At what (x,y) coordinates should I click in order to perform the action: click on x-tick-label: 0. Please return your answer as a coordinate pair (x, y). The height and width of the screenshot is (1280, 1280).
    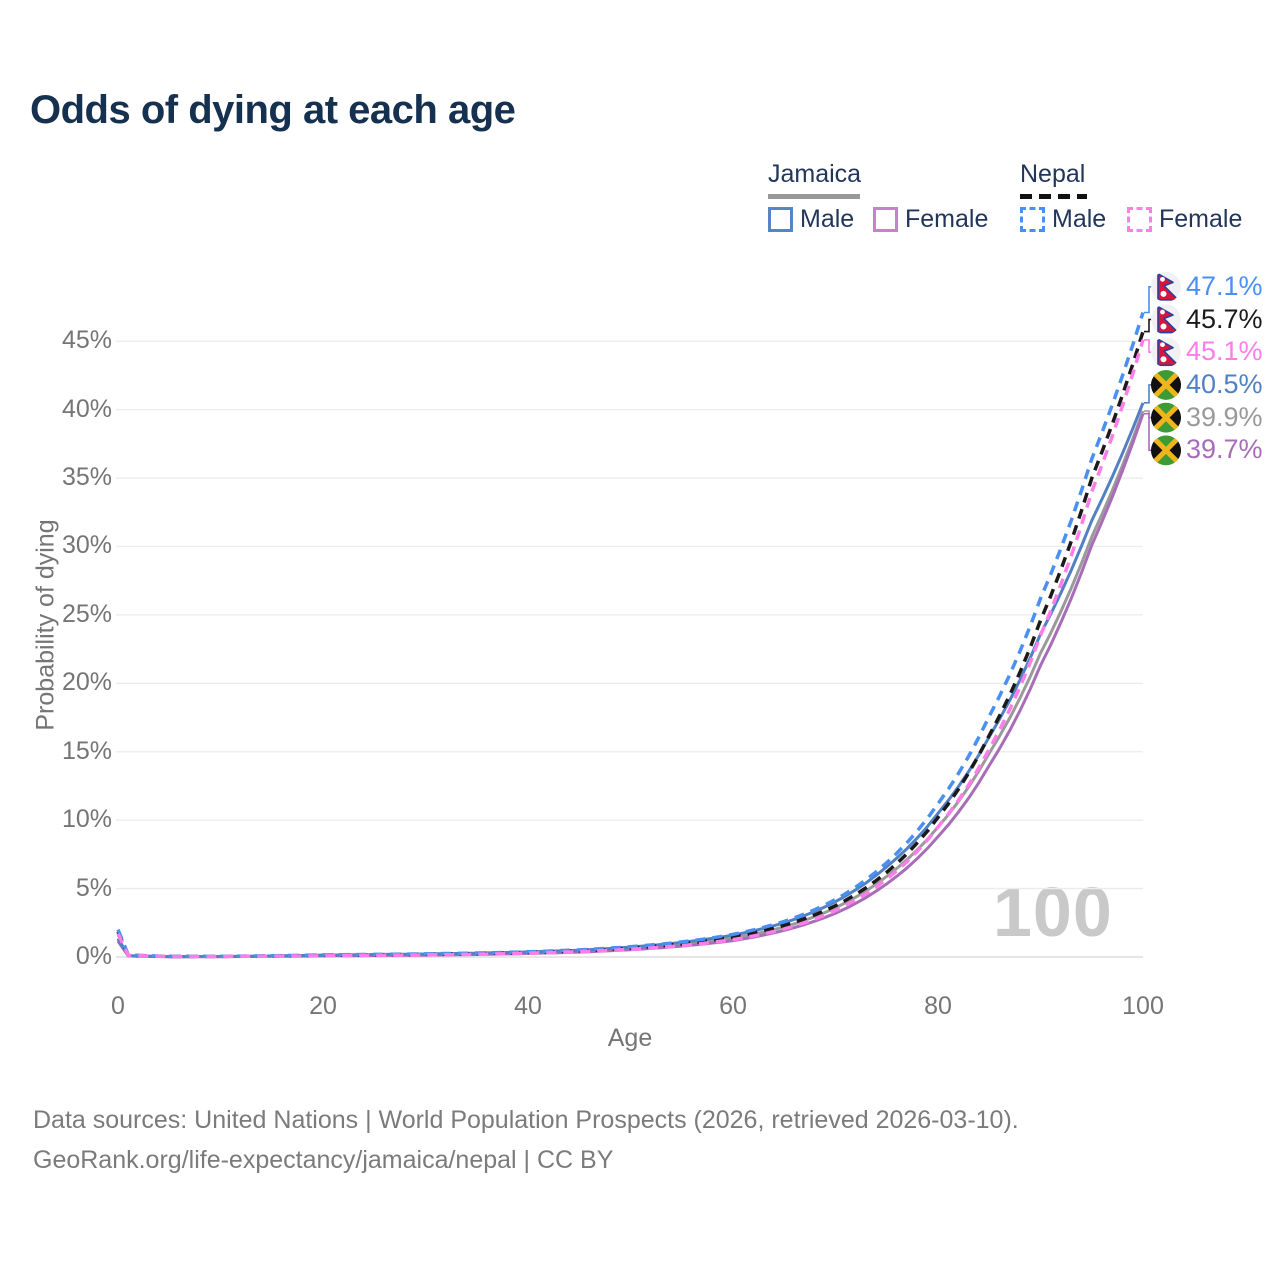
    Looking at the image, I should click on (118, 1006).